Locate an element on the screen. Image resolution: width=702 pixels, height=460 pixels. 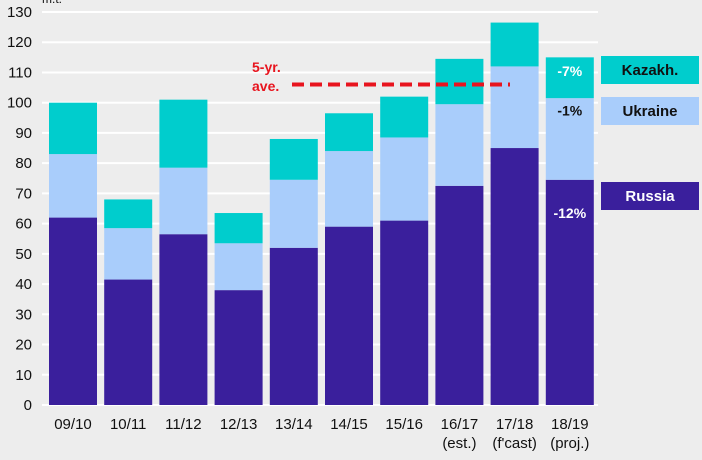
x-tick-label: (proj.) is located at coordinates (569, 443).